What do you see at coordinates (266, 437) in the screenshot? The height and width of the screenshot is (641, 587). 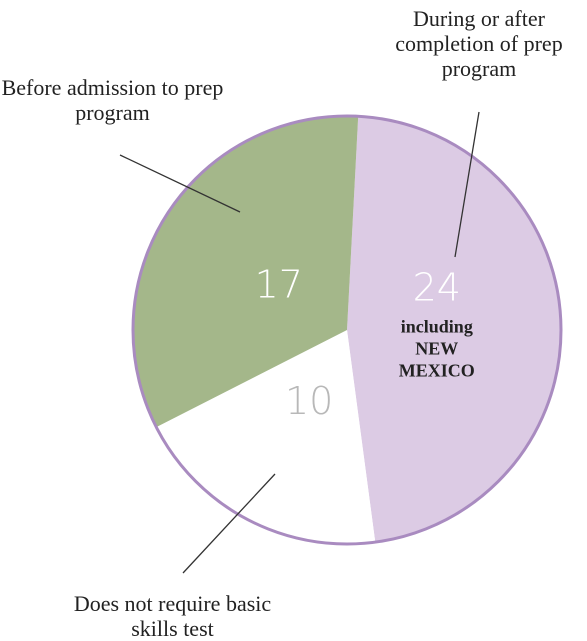 I see `pie-slice-no-basic-skills-test` at bounding box center [266, 437].